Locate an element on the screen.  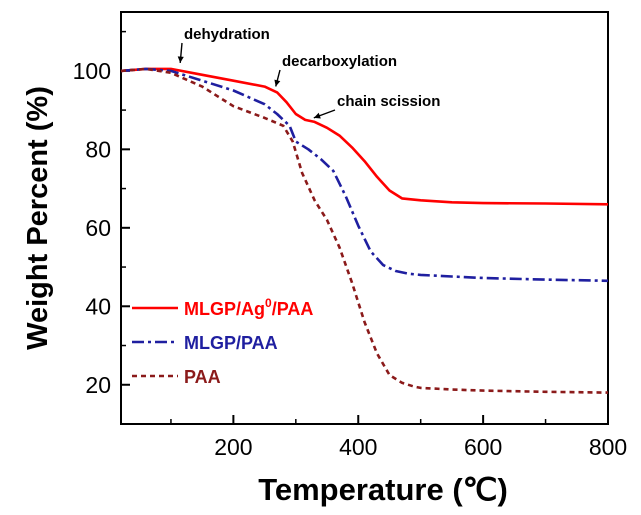
y-tick-label: 80 is located at coordinates (98, 149).